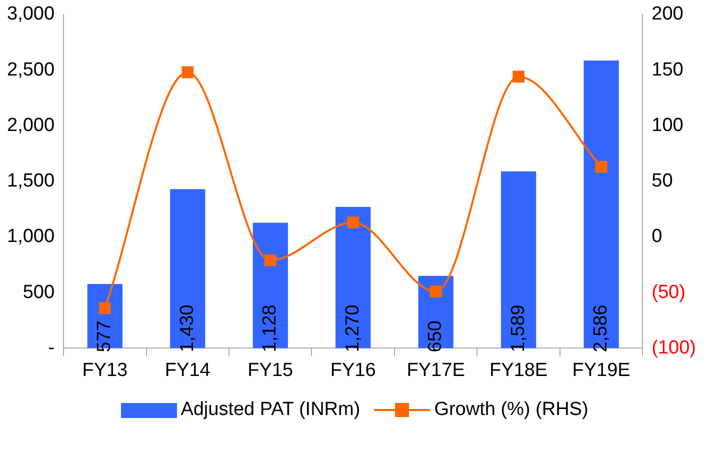 Image resolution: width=709 pixels, height=455 pixels. Describe the element at coordinates (187, 328) in the screenshot. I see `data-label: 1,430` at that location.